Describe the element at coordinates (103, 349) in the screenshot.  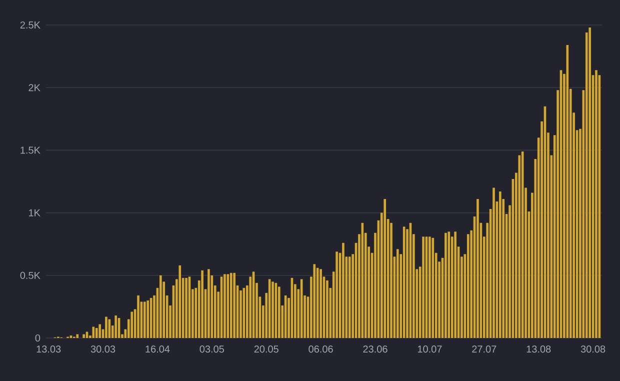
I see `x-tick-label: 30.03` at that location.